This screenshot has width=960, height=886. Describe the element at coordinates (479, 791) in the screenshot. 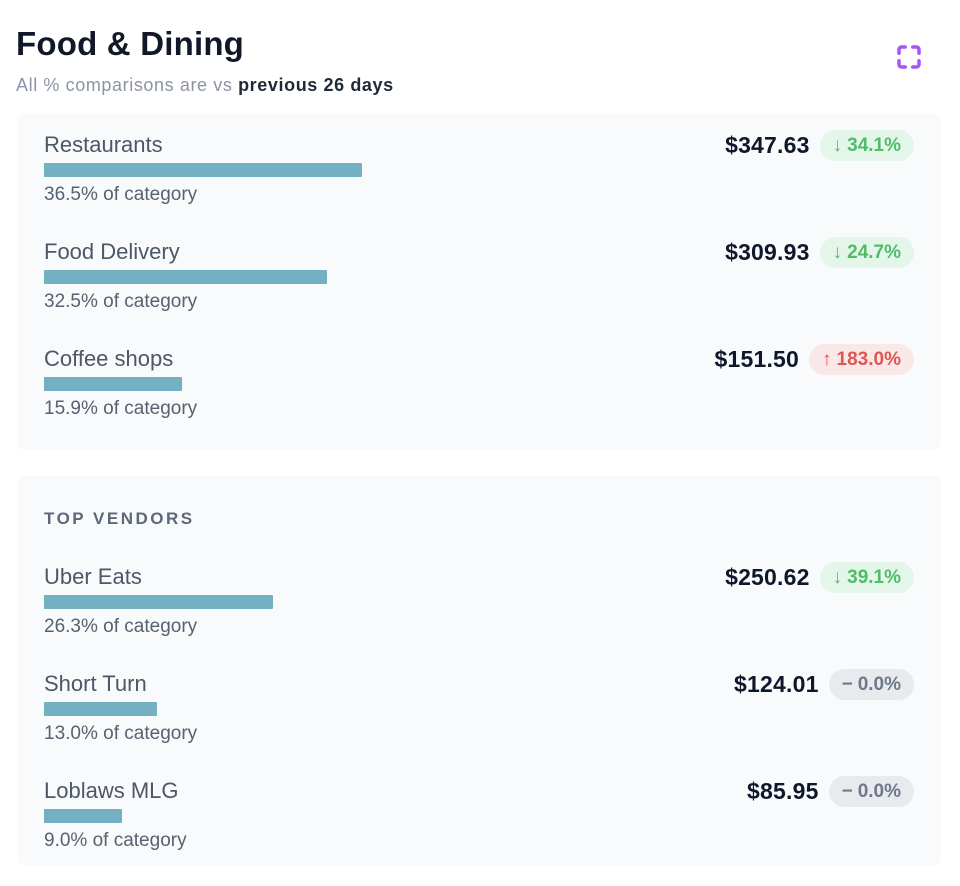

I see `vendor-row-header: Loblaws MLG $85.95 − 0.0%` at that location.